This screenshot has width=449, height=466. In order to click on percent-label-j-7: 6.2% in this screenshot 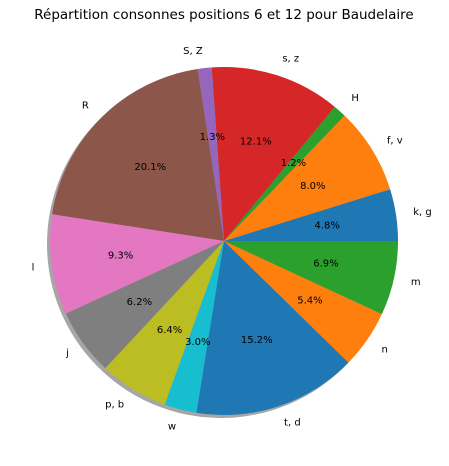, I will do `click(139, 302)`.